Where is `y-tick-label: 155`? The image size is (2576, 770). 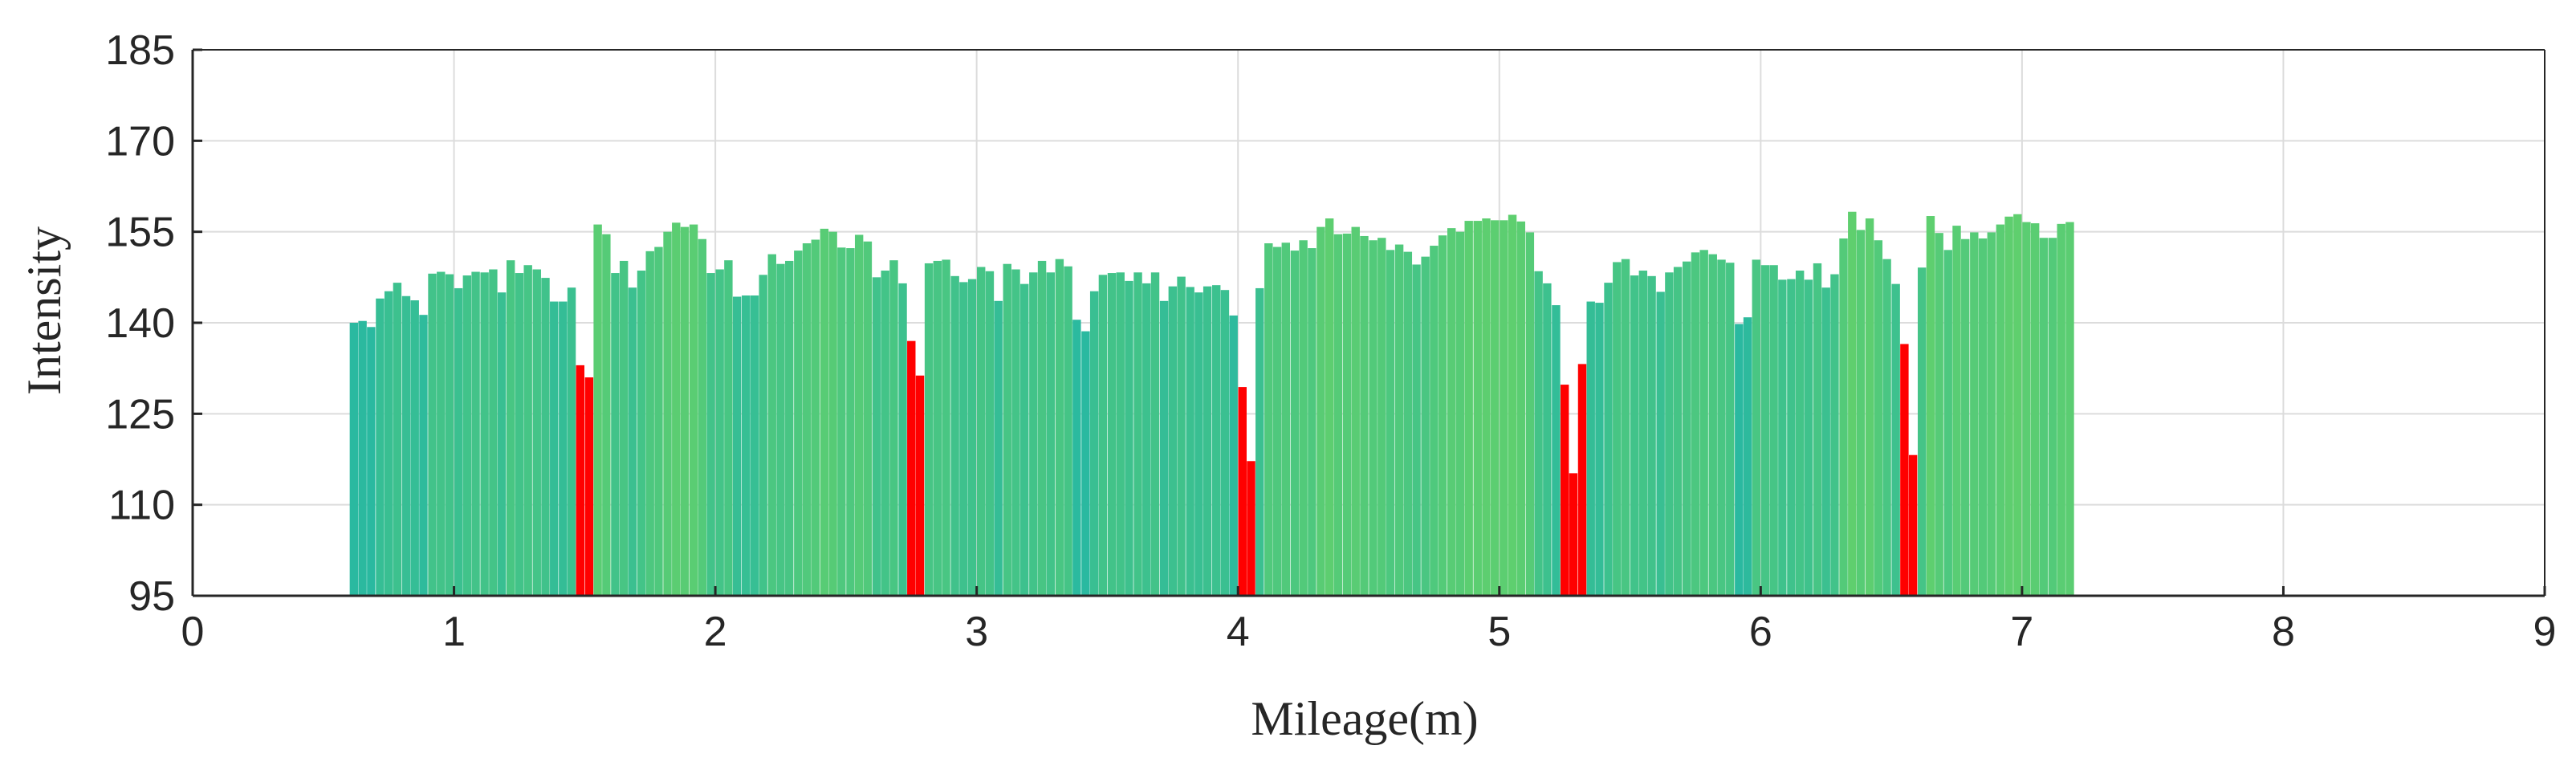 y-tick-label: 155 is located at coordinates (140, 233).